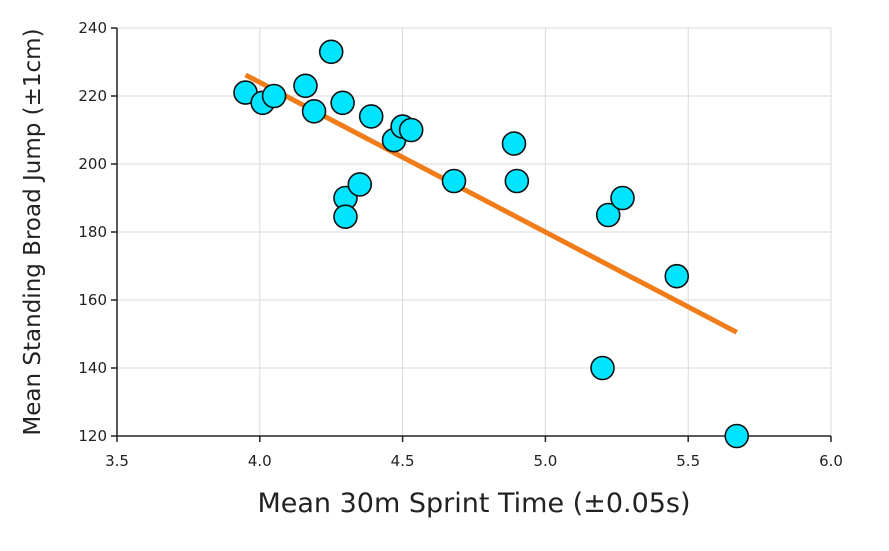 The width and height of the screenshot is (889, 551). Describe the element at coordinates (92, 300) in the screenshot. I see `y-tick-label: 160` at that location.